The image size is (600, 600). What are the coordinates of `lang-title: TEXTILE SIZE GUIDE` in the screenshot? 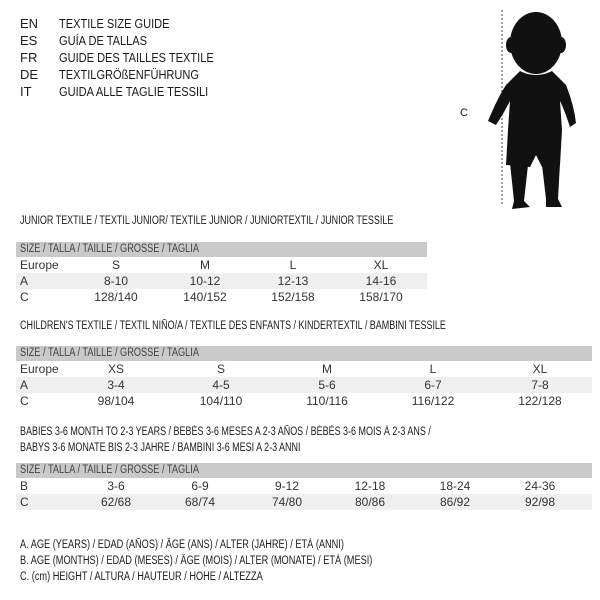 It's located at (114, 23).